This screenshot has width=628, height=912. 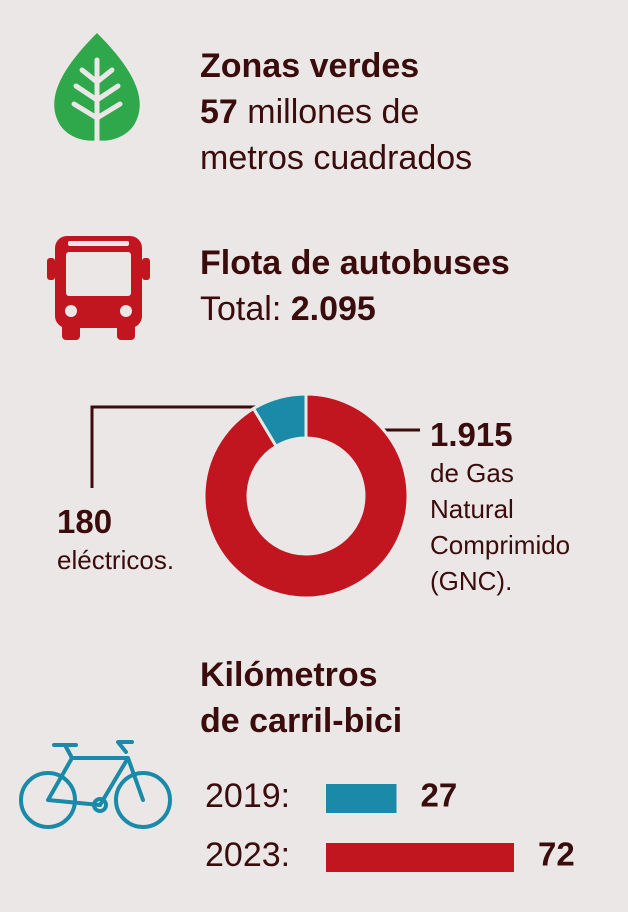 I want to click on bus-icon, so click(x=98, y=288).